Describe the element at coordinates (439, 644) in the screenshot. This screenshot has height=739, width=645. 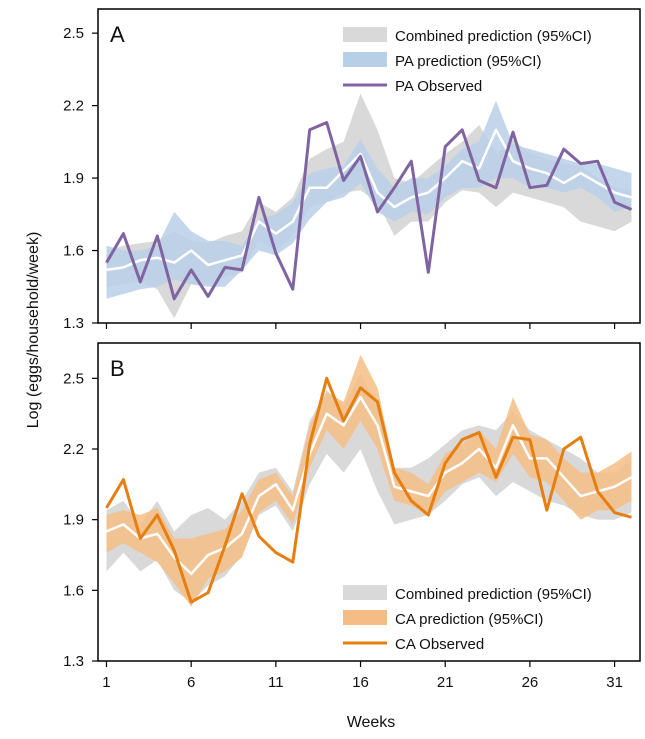
I see `legend-label: CA Observed` at that location.